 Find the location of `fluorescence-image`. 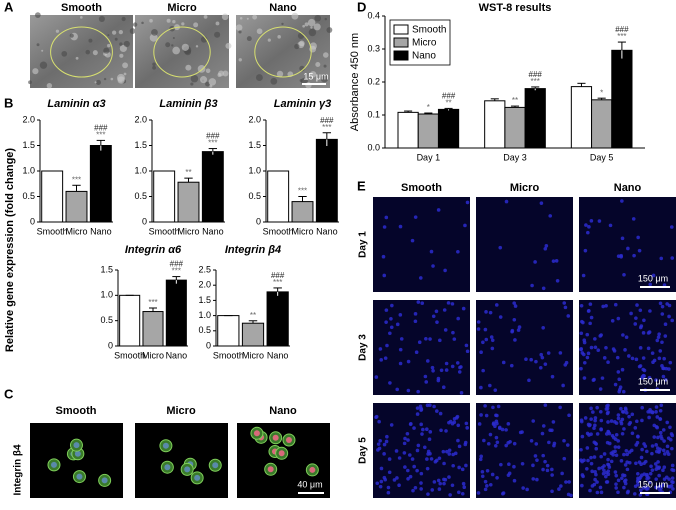

fluorescence-image is located at coordinates (76, 460).